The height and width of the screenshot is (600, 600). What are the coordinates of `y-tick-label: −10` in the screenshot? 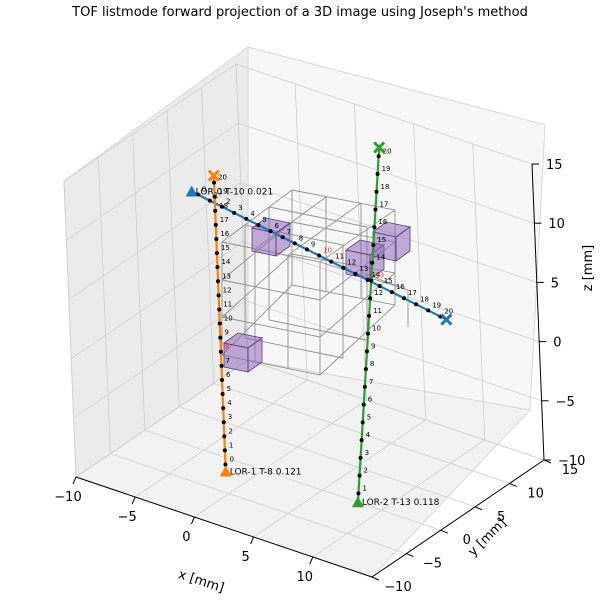 It's located at (397, 587).